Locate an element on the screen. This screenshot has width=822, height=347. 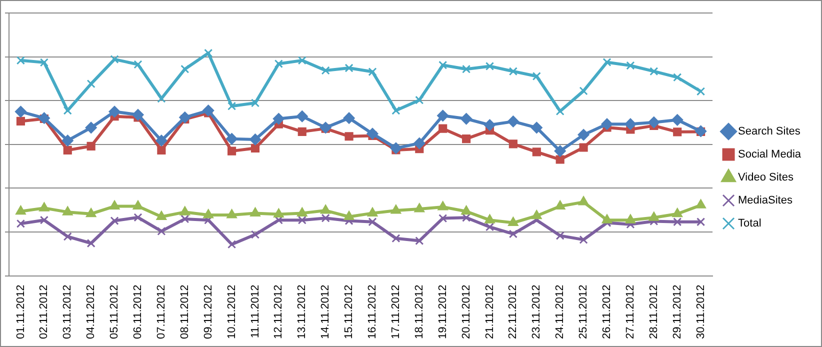
x-tick-label: 02.11.2012 is located at coordinates (44, 312).